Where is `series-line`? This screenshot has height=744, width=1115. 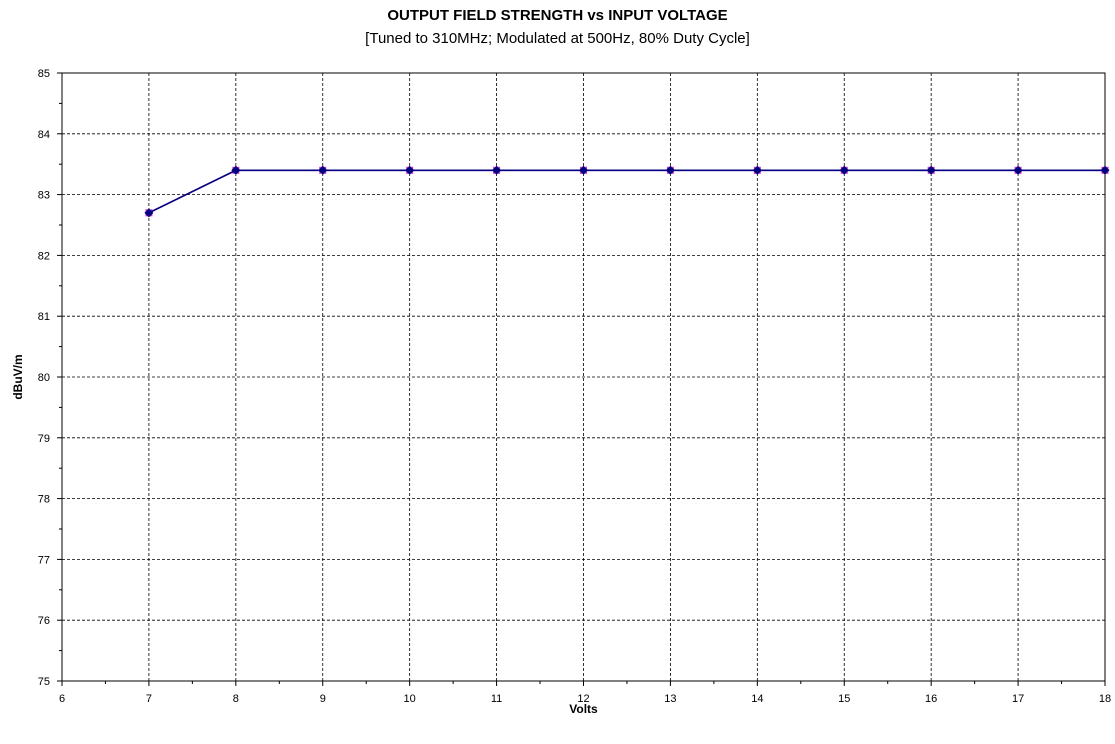 series-line is located at coordinates (626, 191).